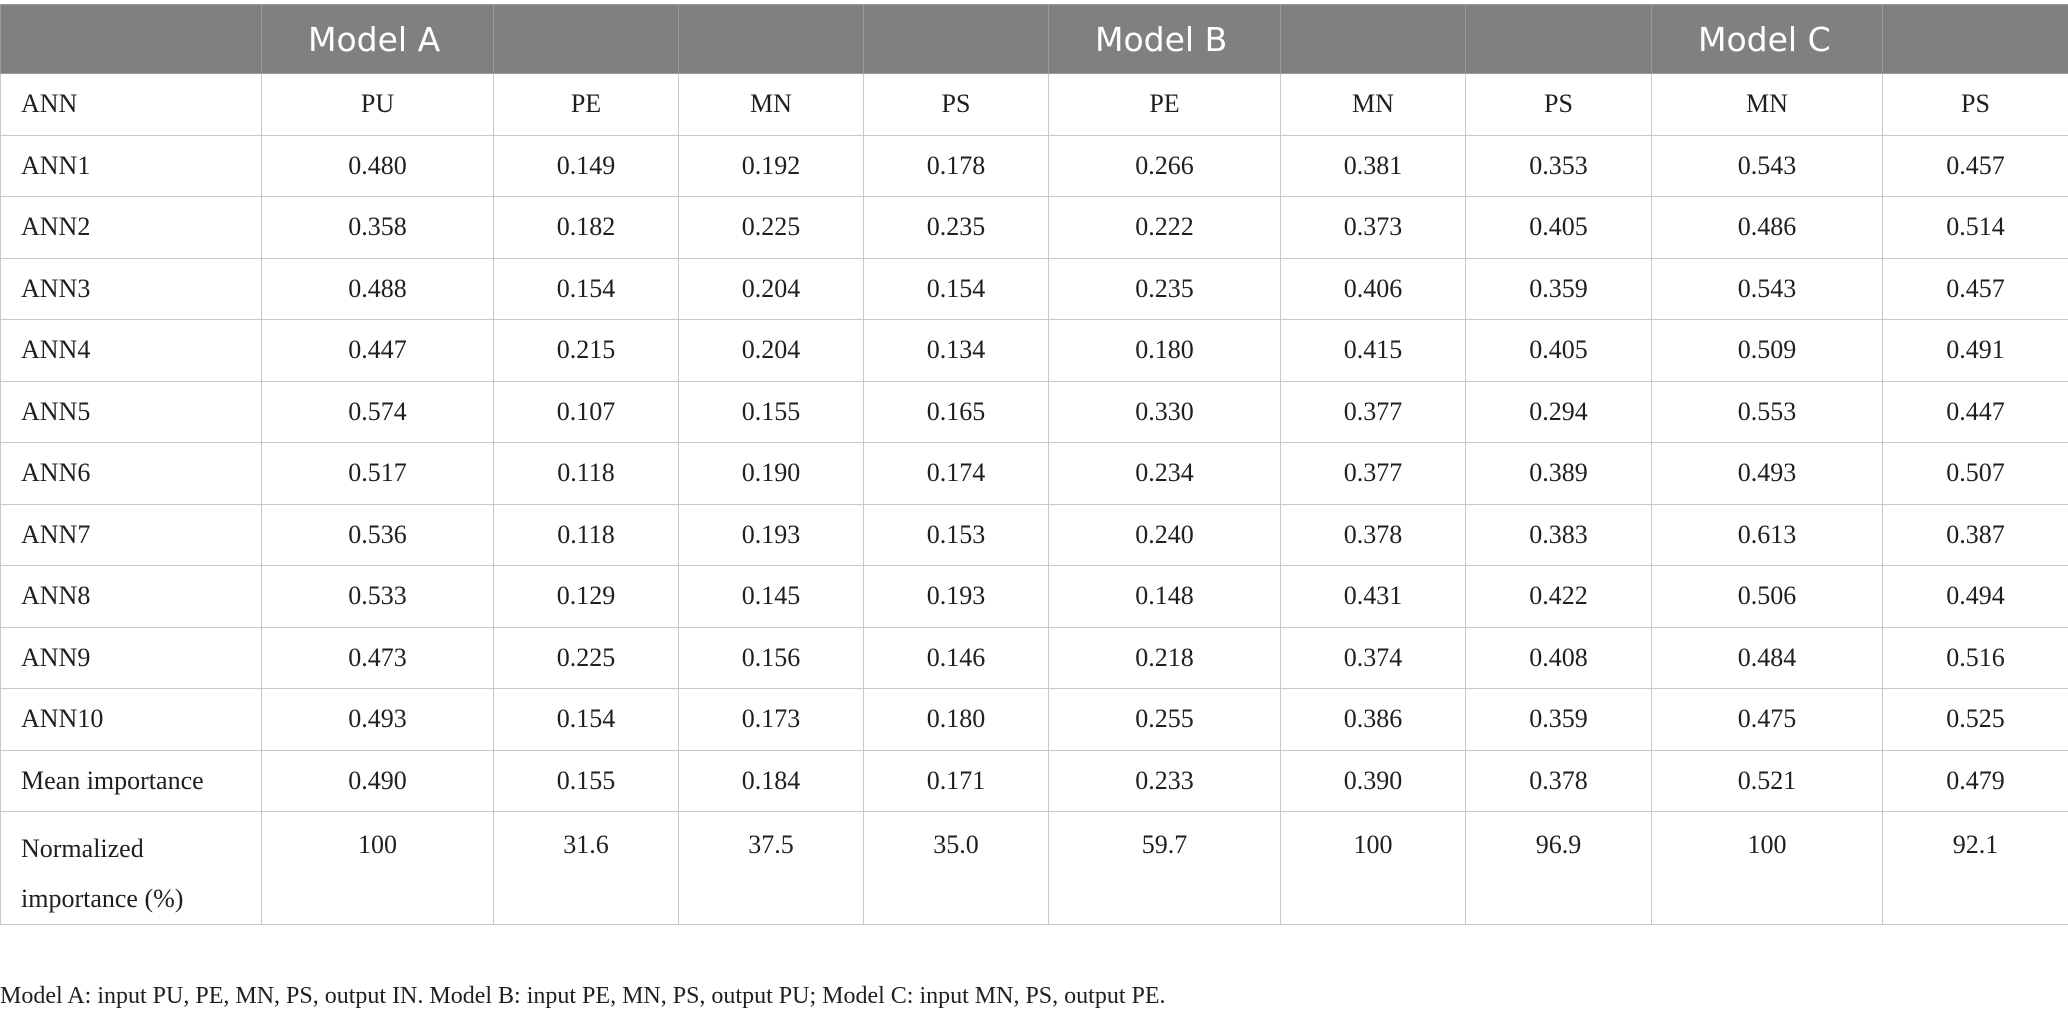 The image size is (2068, 1023). I want to click on table-cell: 0.509, so click(1767, 350).